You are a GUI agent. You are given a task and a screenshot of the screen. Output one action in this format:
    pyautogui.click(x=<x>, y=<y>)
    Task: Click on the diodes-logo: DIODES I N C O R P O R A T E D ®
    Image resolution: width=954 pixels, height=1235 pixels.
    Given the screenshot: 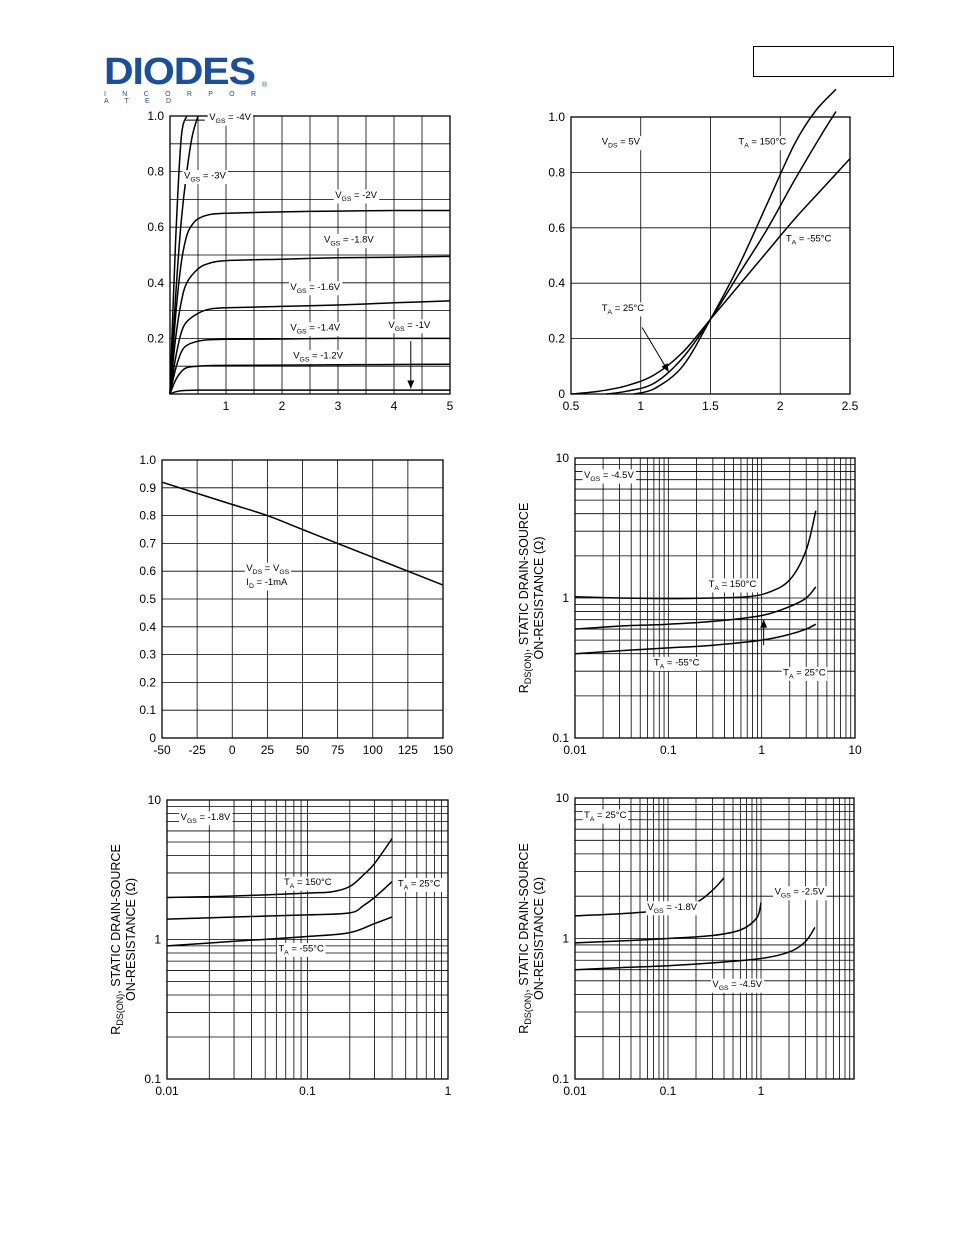 What is the action you would take?
    pyautogui.click(x=186, y=79)
    